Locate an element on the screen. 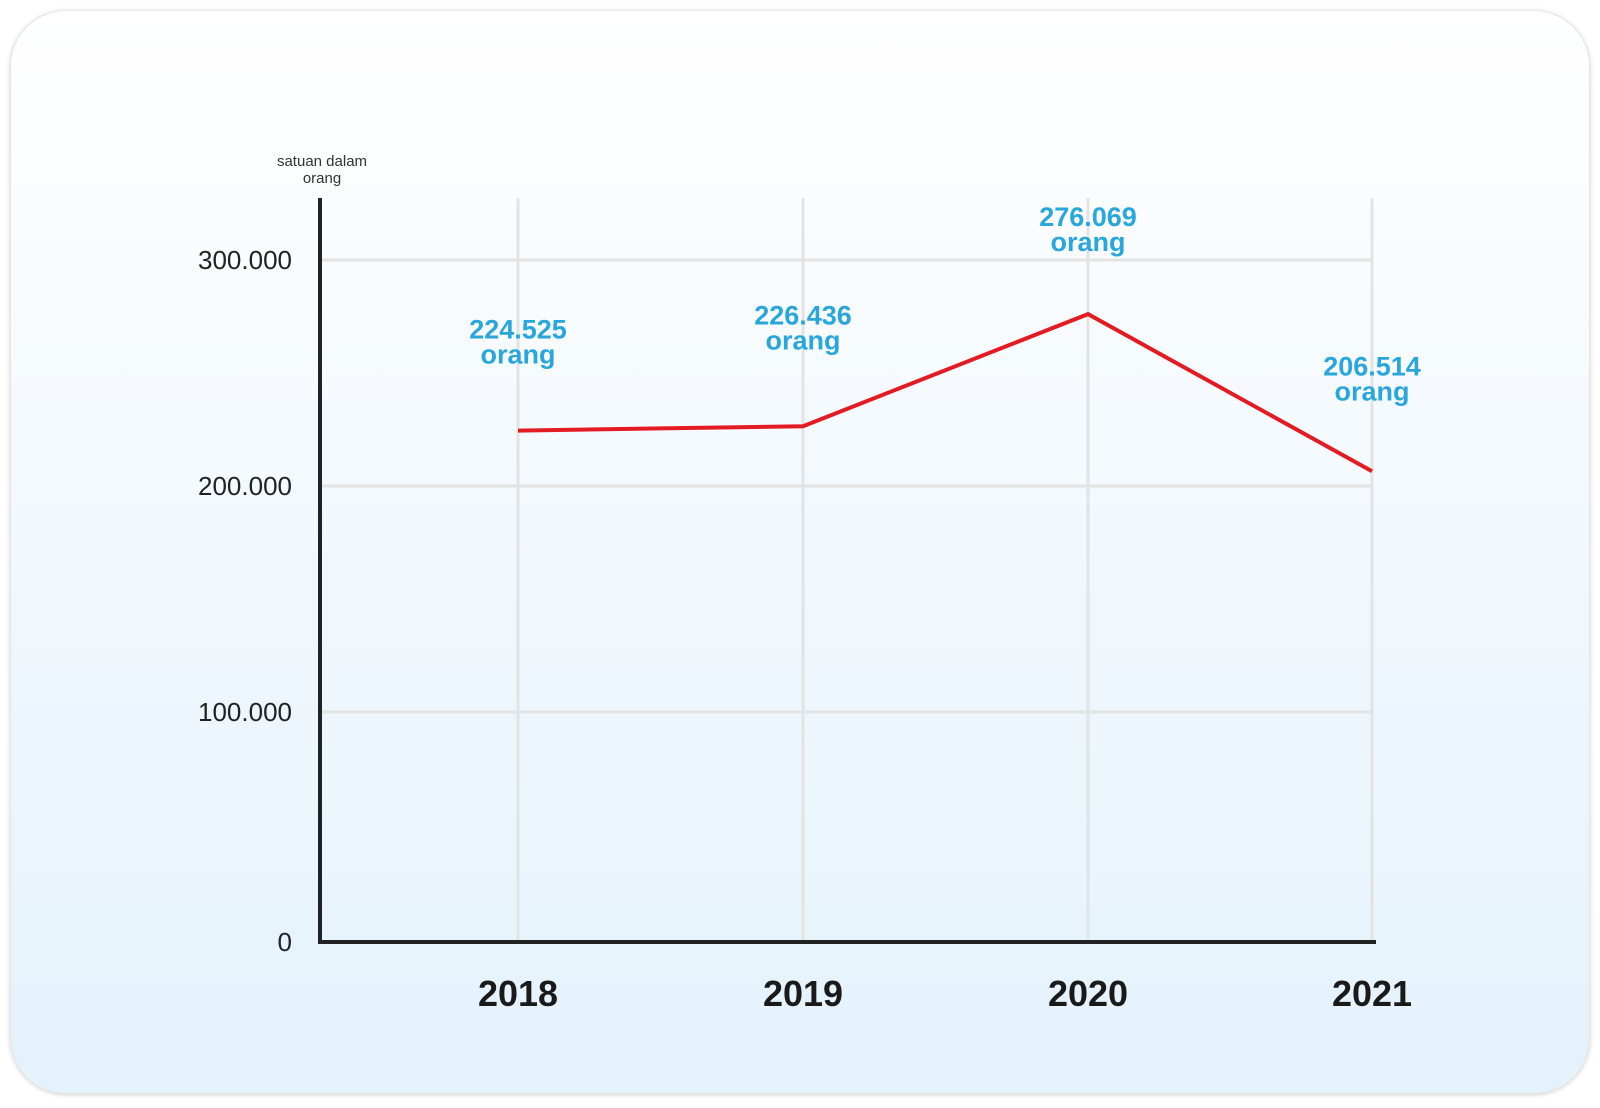 The width and height of the screenshot is (1600, 1108). x-tick-label: 2020 is located at coordinates (1088, 993).